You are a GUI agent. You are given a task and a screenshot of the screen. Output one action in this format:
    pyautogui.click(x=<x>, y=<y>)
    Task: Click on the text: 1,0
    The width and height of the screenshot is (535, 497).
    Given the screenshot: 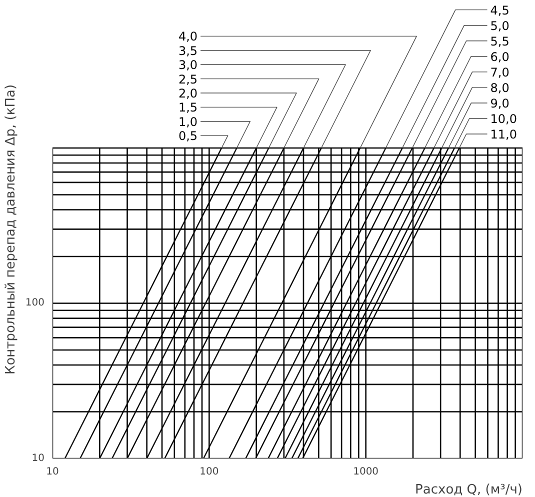 What is the action you would take?
    pyautogui.click(x=188, y=121)
    